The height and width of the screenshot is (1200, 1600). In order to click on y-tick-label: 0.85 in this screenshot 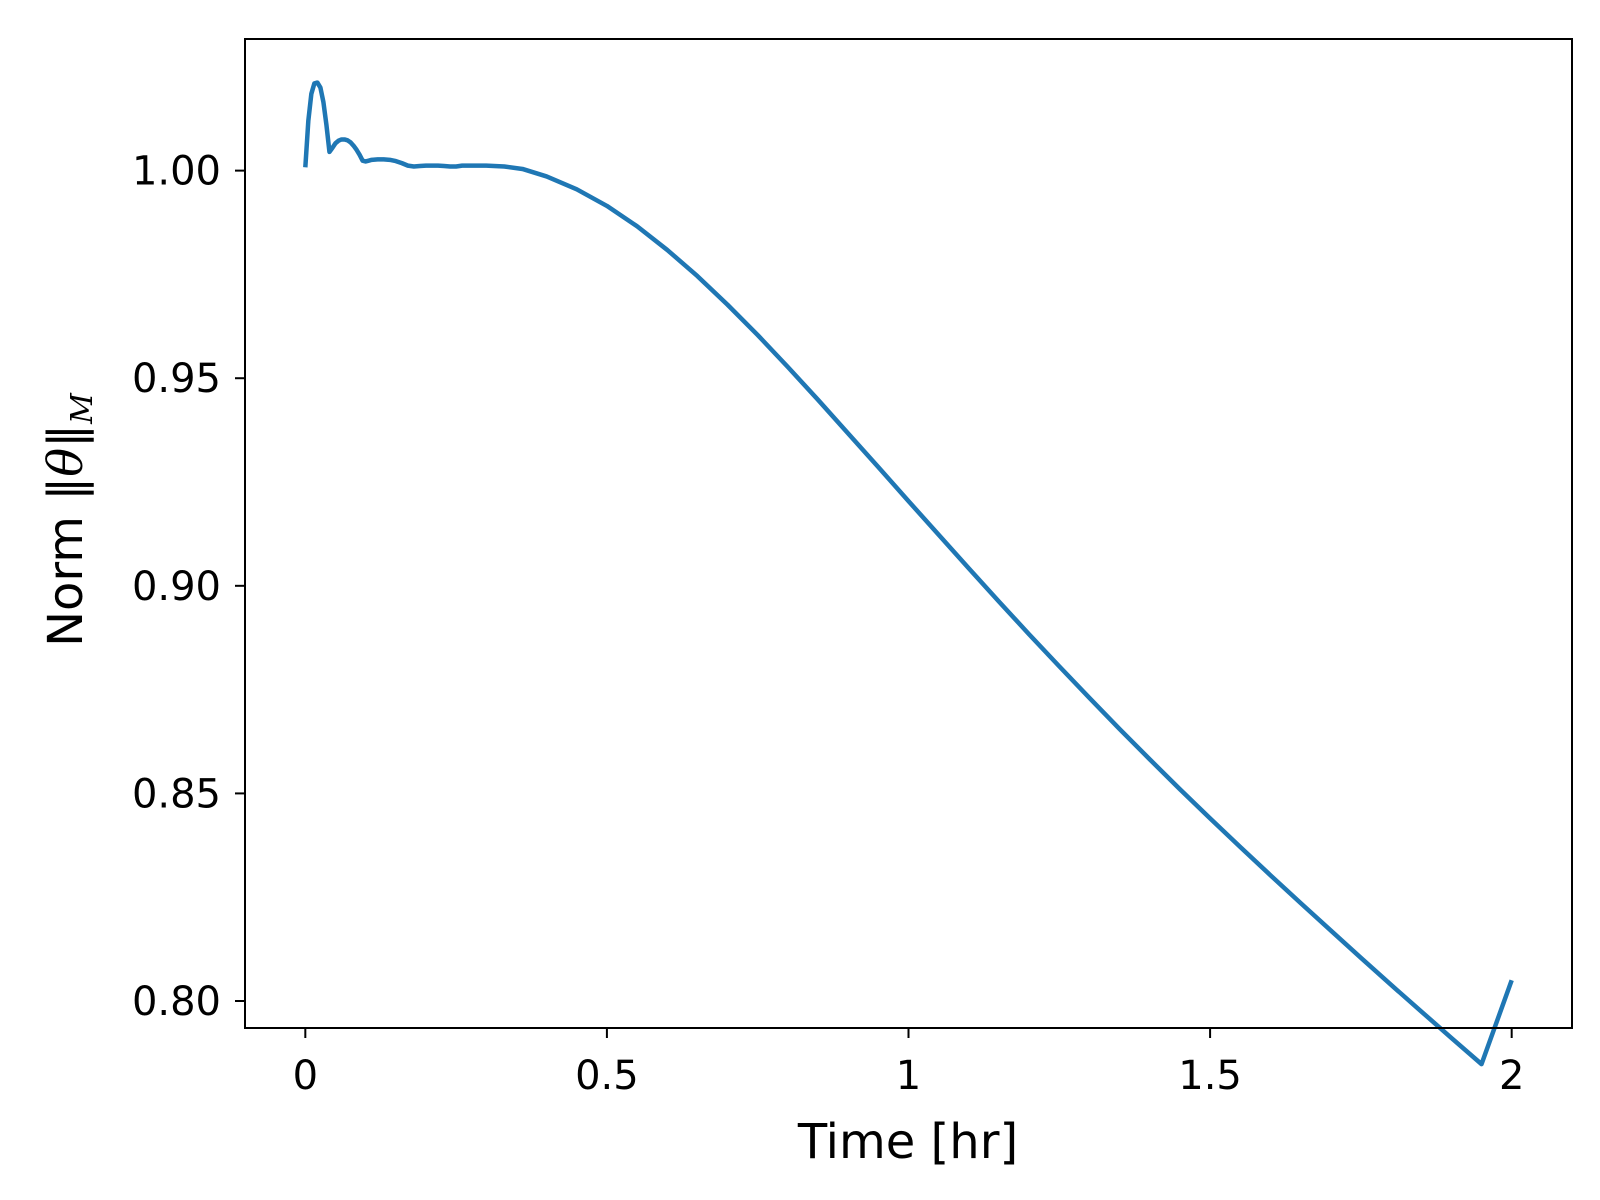, I will do `click(176, 794)`.